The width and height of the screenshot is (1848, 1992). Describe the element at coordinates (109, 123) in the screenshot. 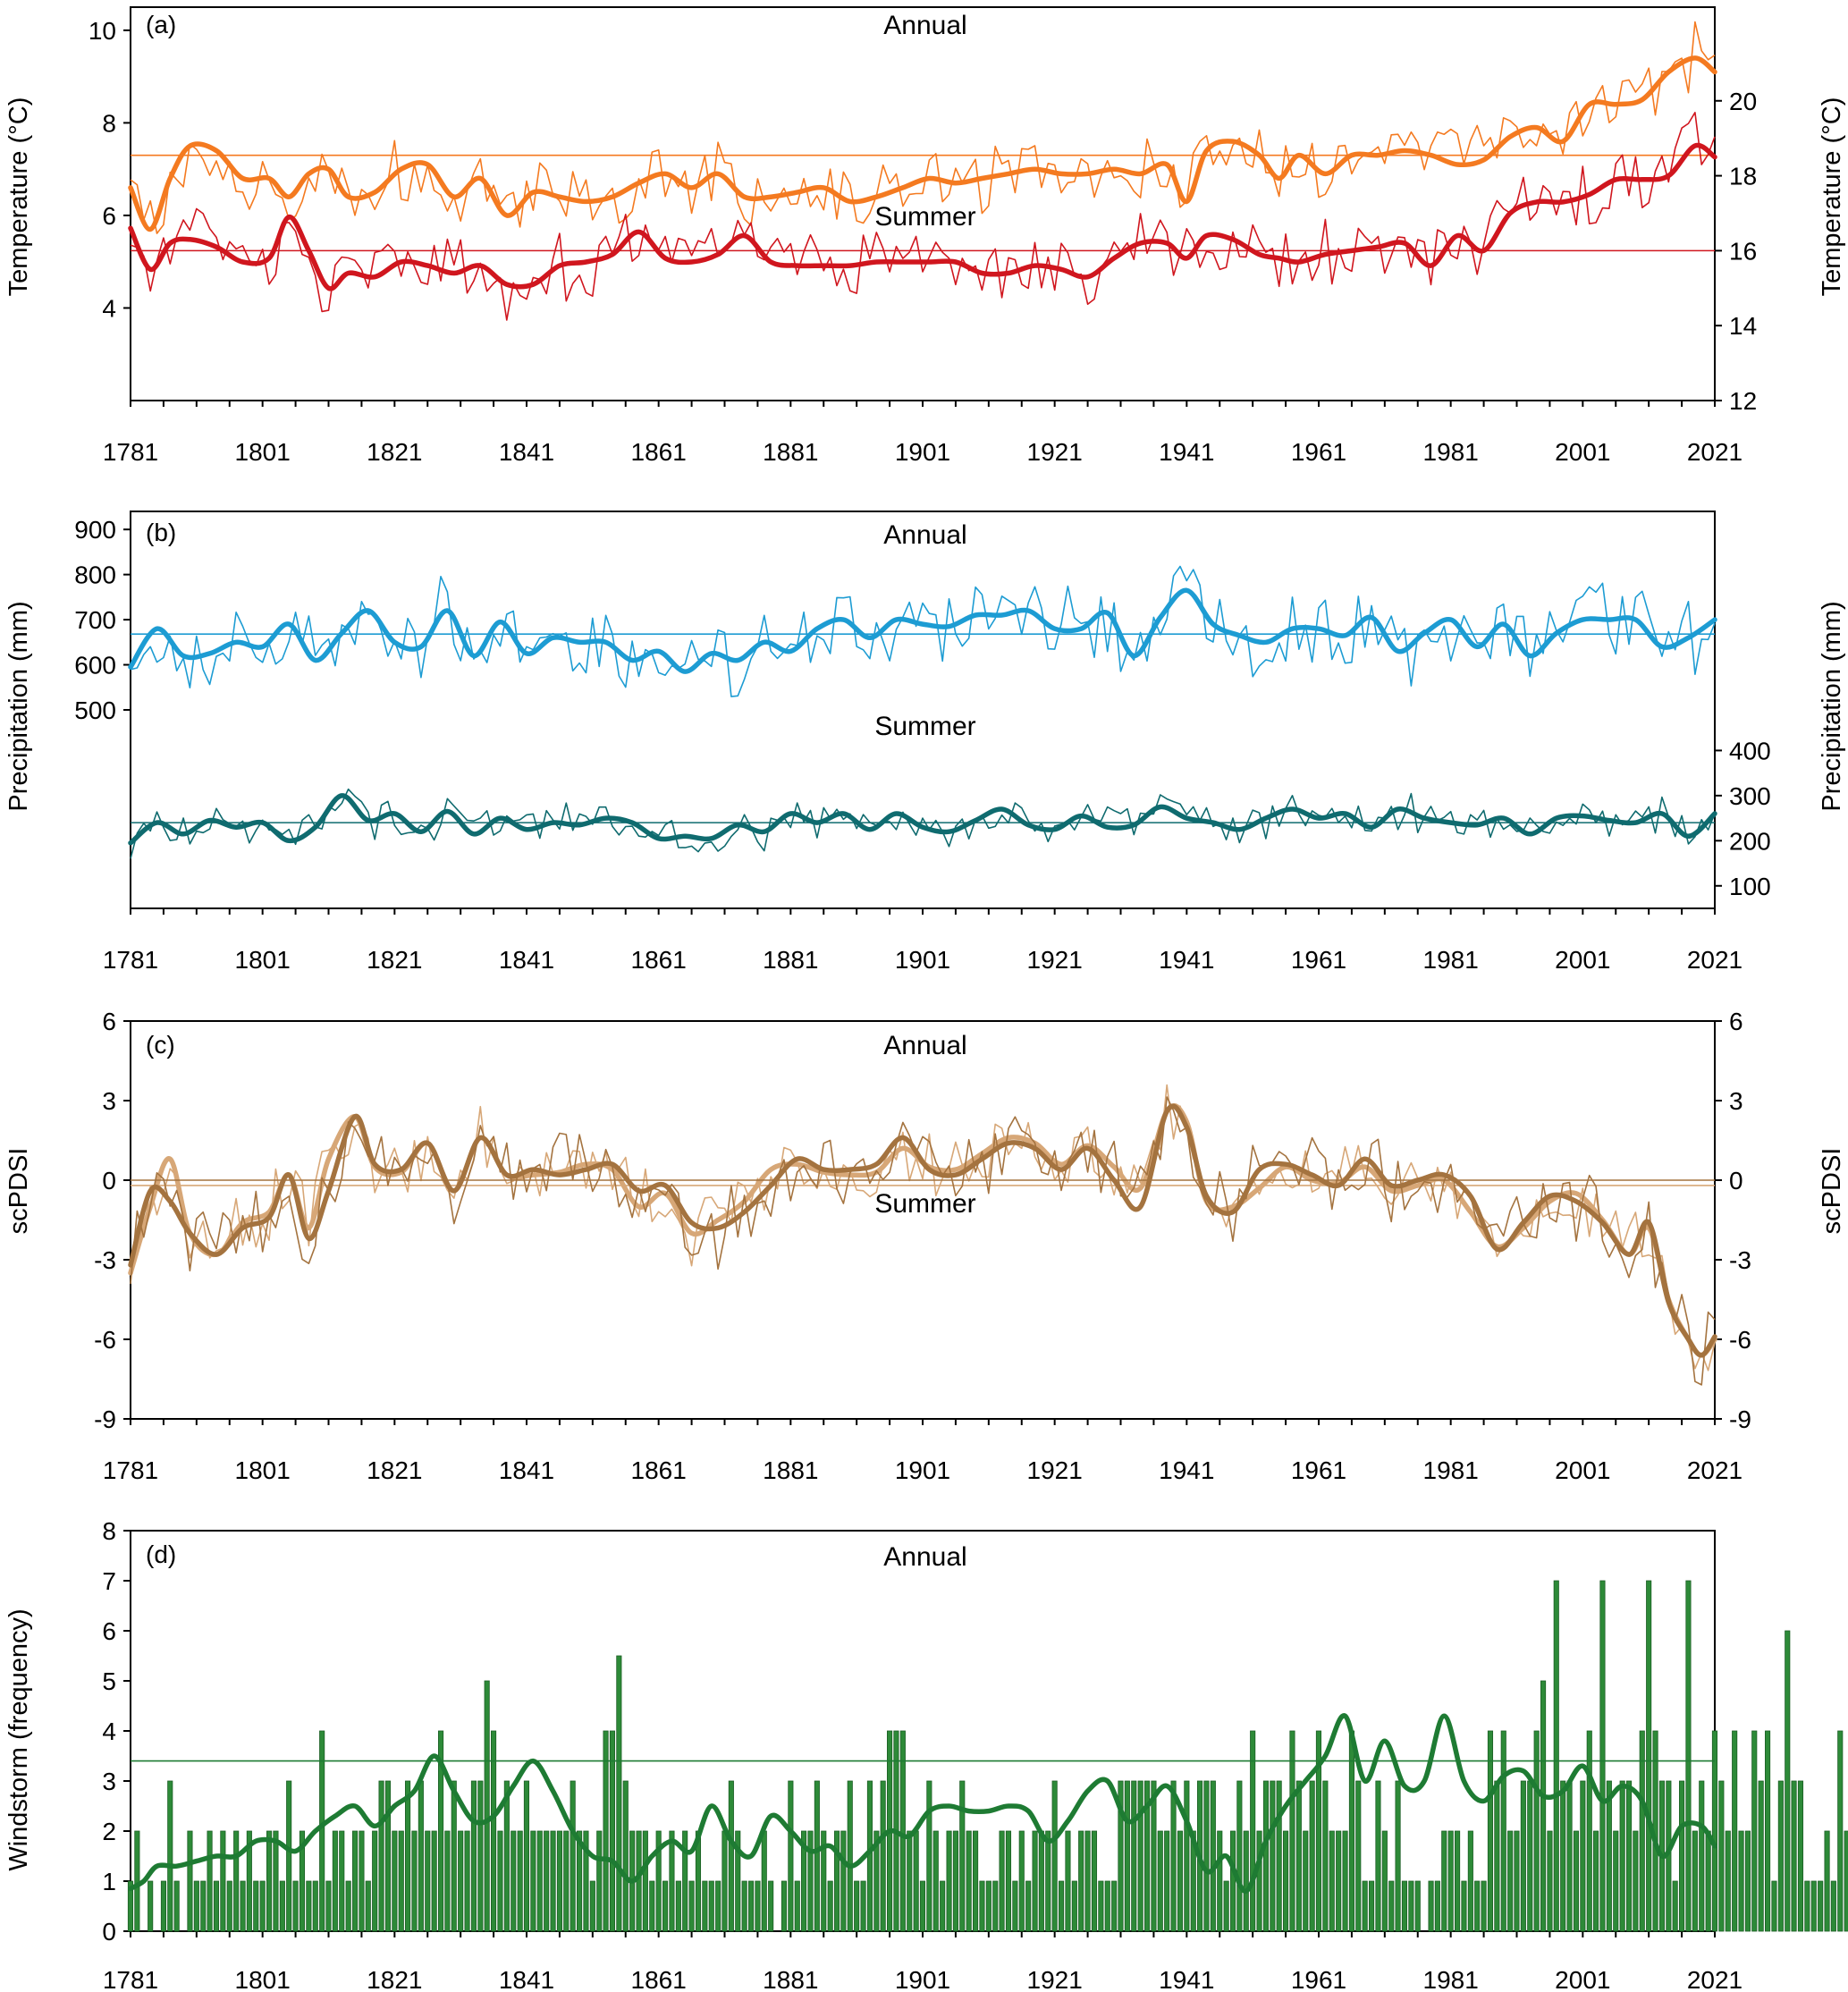

I see `panel-a-y-left-tick-label: 8` at that location.